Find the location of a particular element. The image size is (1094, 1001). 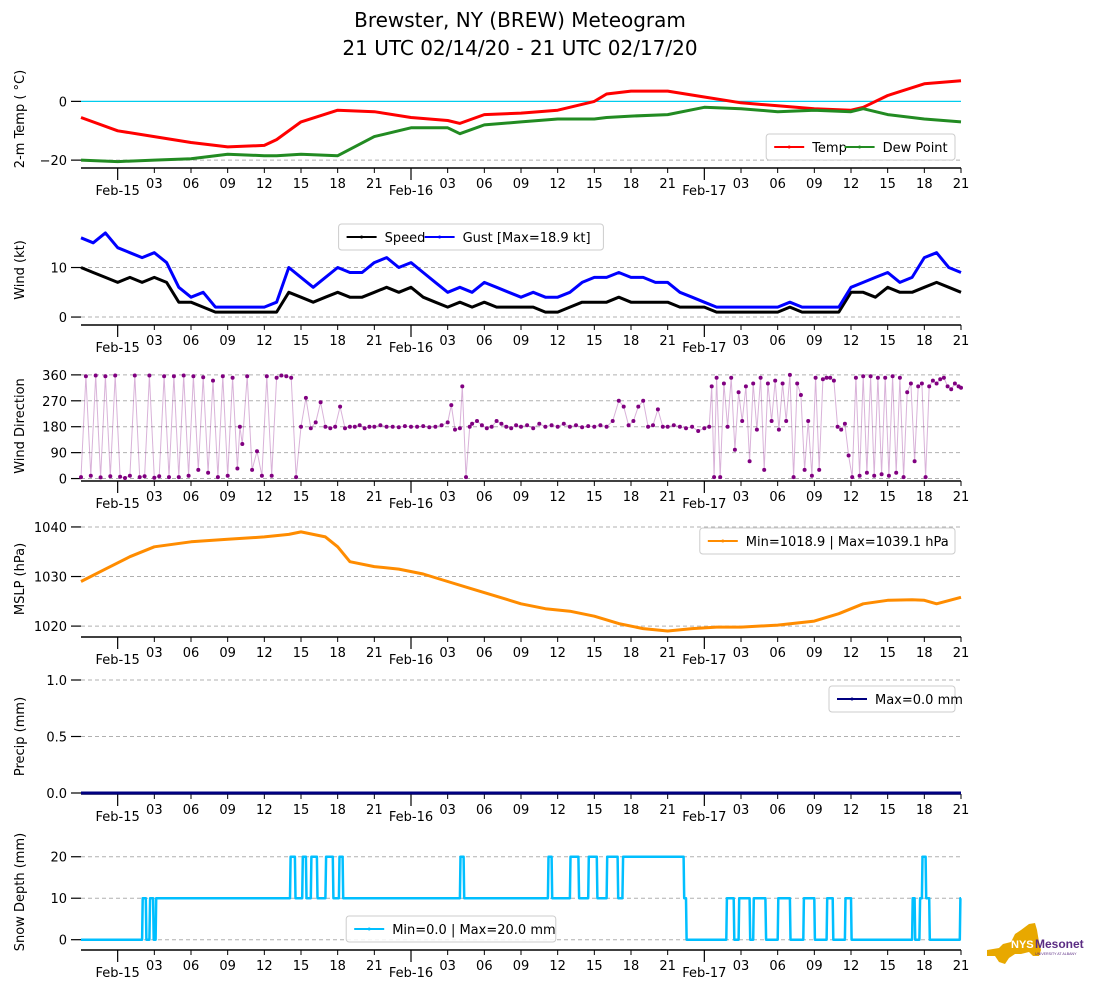

chart-subtitle: 21 UTC 02/14/20 - 21 UTC 02/17/20 is located at coordinates (520, 48).